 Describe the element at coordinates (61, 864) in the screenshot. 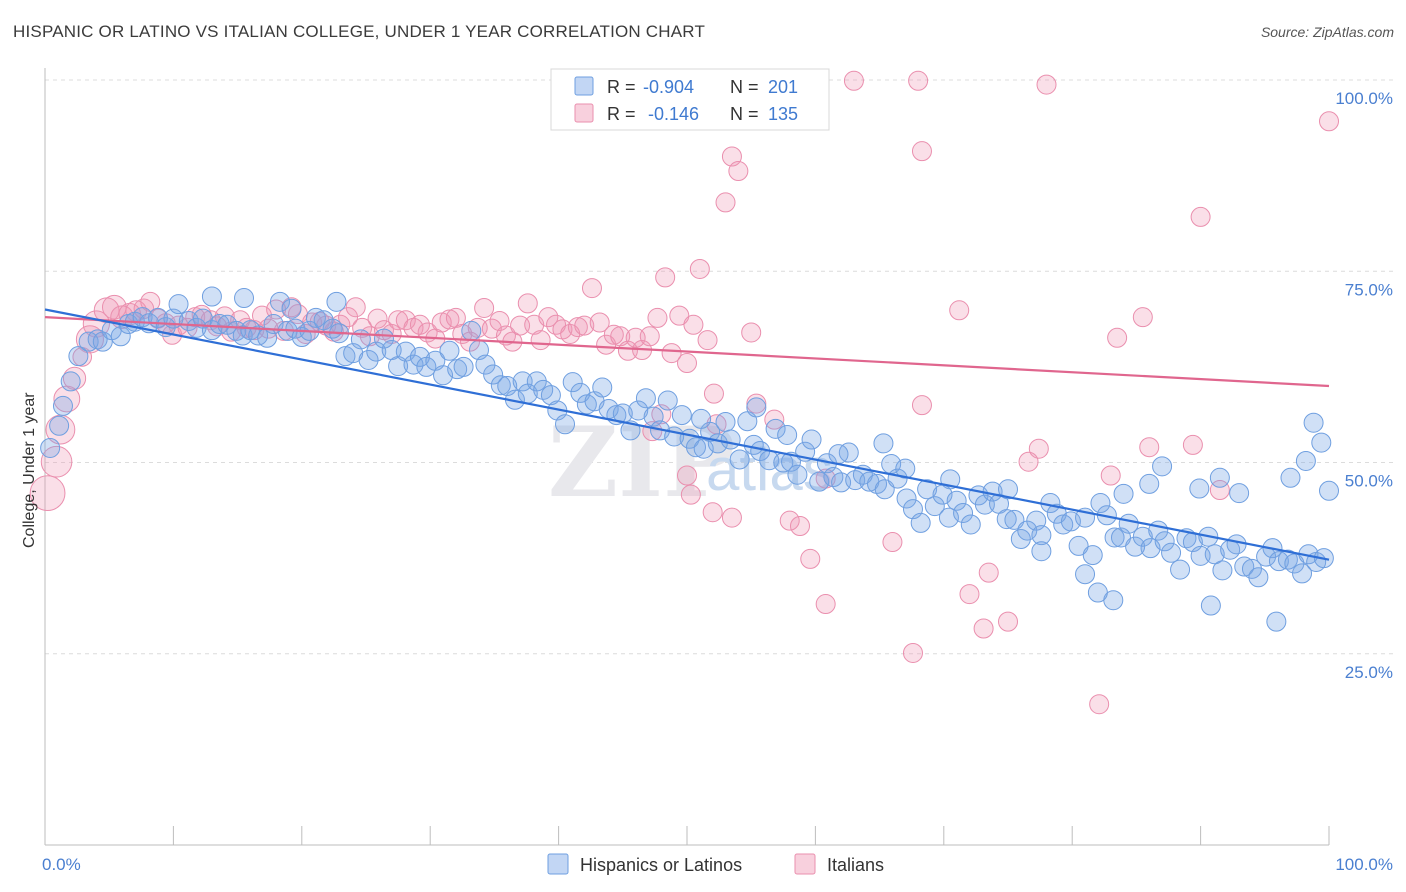

I see `x-tick-label: 0.0%` at that location.